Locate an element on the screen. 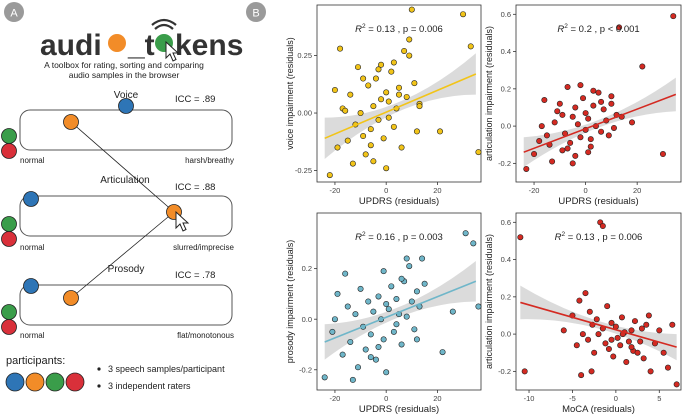 The image size is (685, 420). y-tick-label: -0.25 is located at coordinates (303, 170).